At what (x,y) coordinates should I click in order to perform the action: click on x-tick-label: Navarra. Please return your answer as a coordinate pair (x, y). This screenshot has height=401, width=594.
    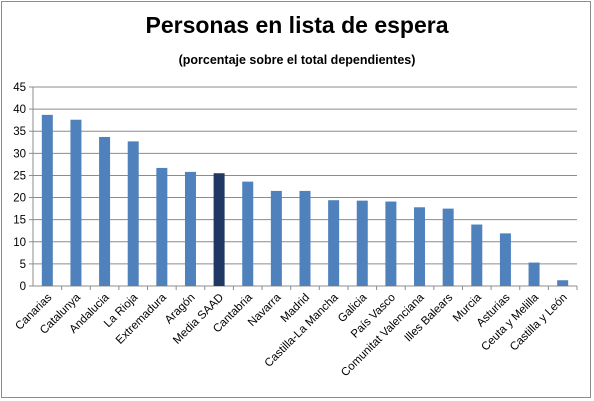
    Looking at the image, I should click on (265, 310).